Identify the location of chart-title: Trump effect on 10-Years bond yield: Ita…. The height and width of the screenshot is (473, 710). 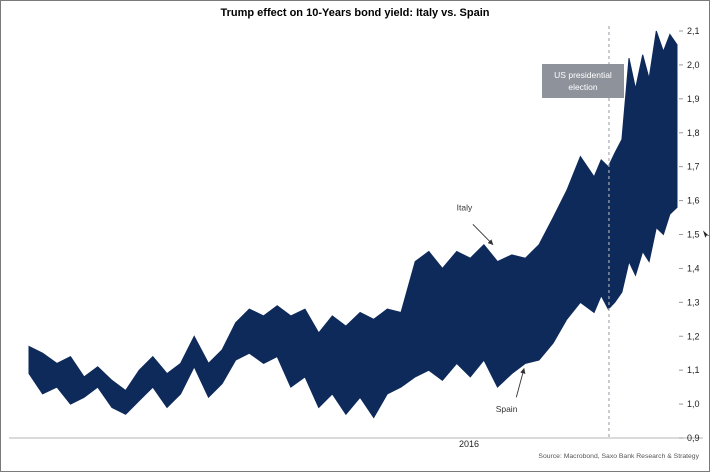
(355, 13).